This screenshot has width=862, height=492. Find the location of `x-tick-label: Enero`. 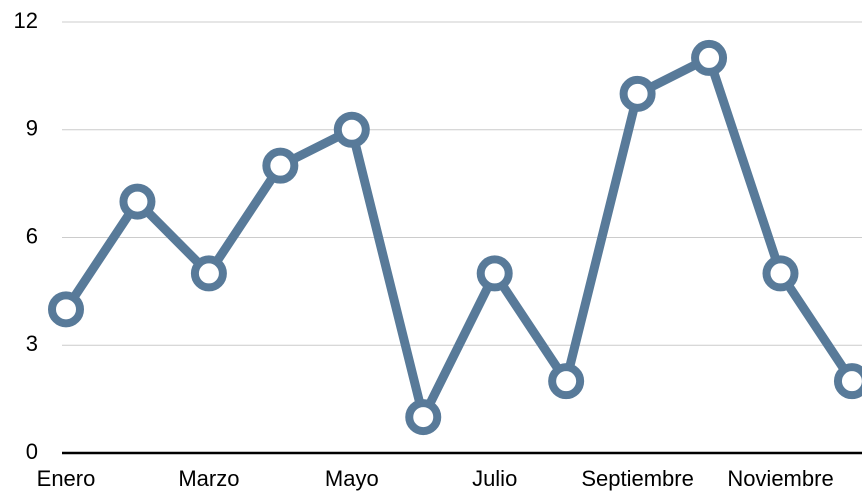

x-tick-label: Enero is located at coordinates (66, 478).